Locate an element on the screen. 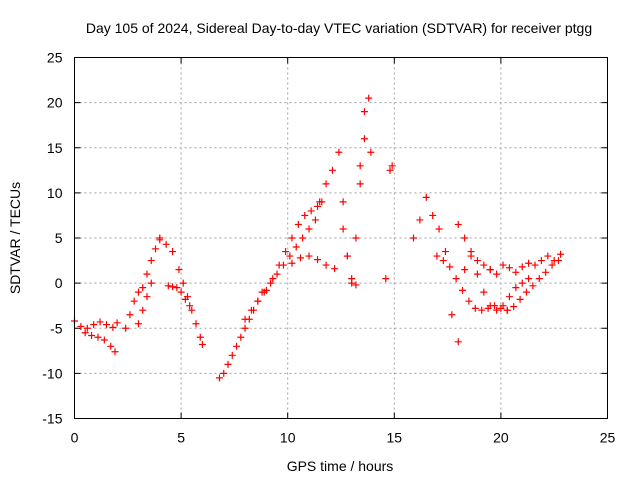  series-seg-m is located at coordinates (381, 215).